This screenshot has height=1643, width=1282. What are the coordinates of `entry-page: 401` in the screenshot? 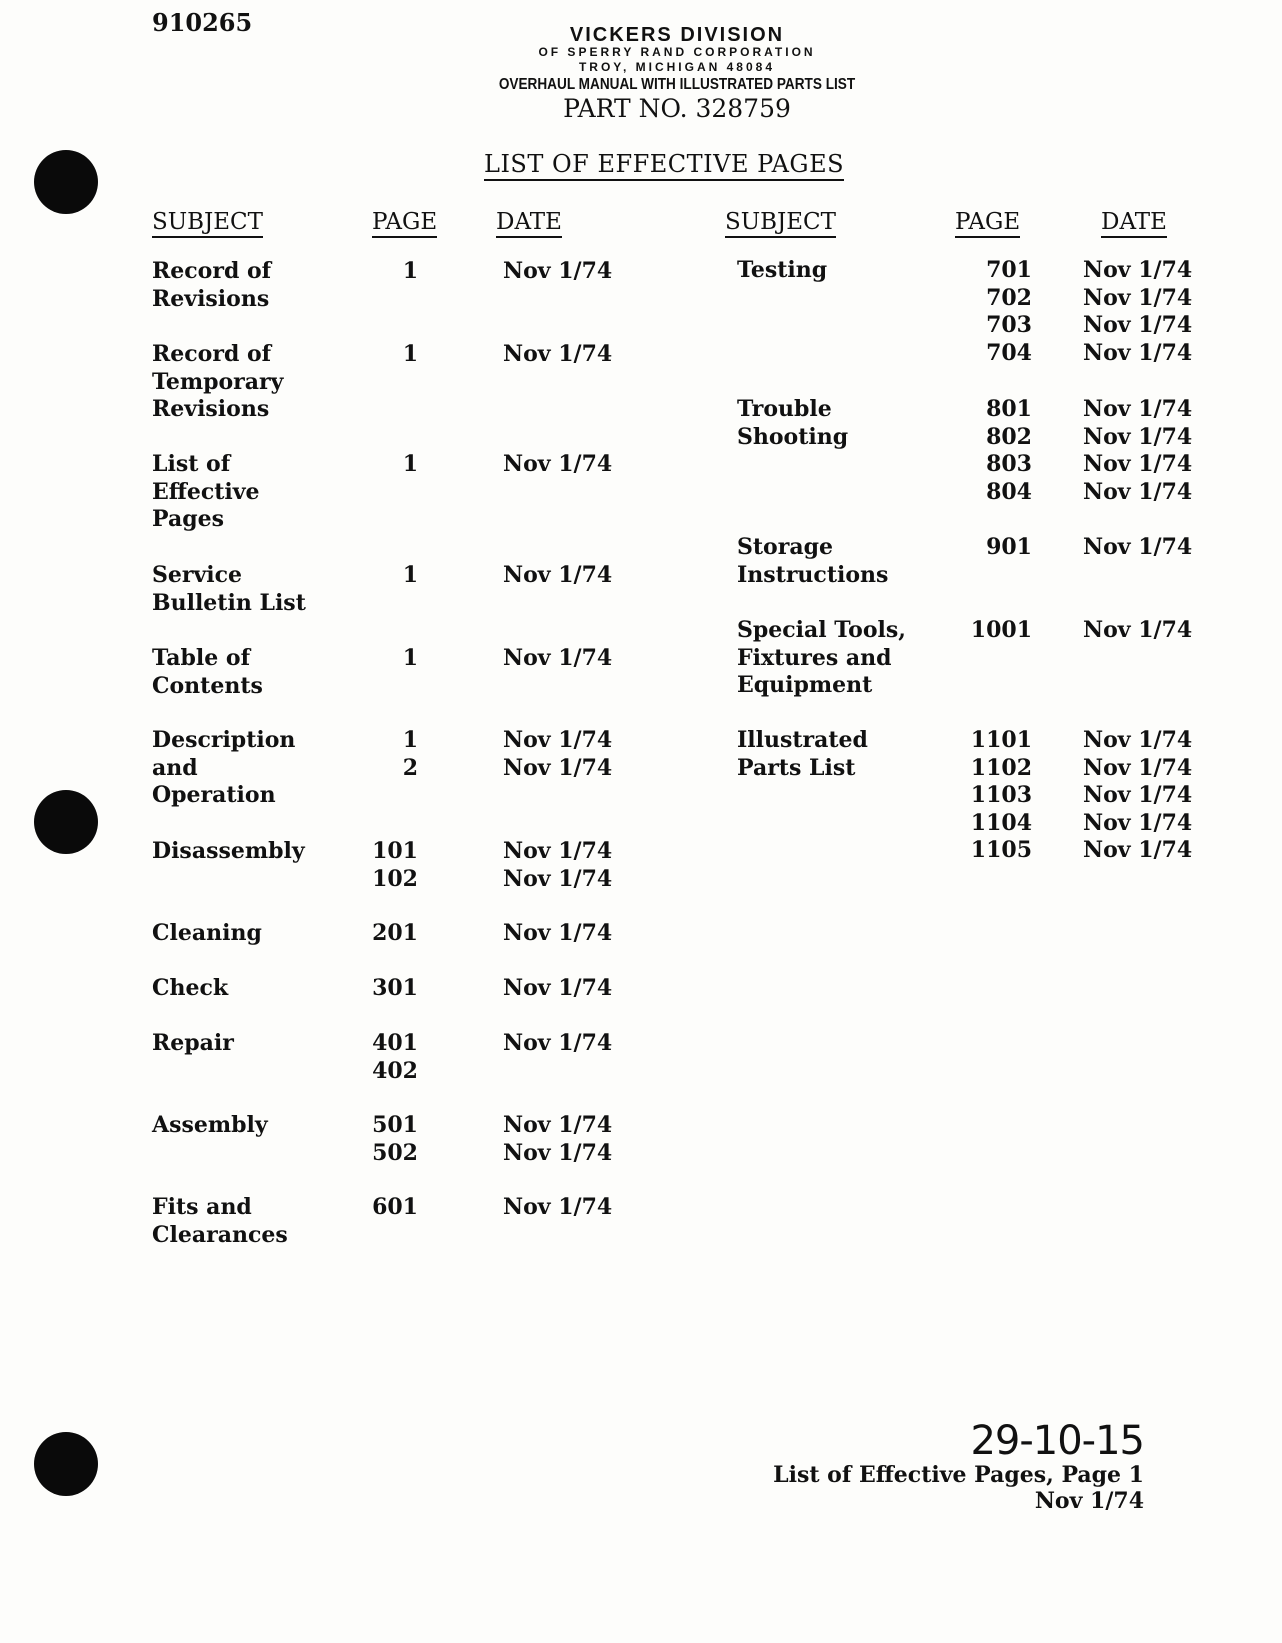 It's located at (395, 1043).